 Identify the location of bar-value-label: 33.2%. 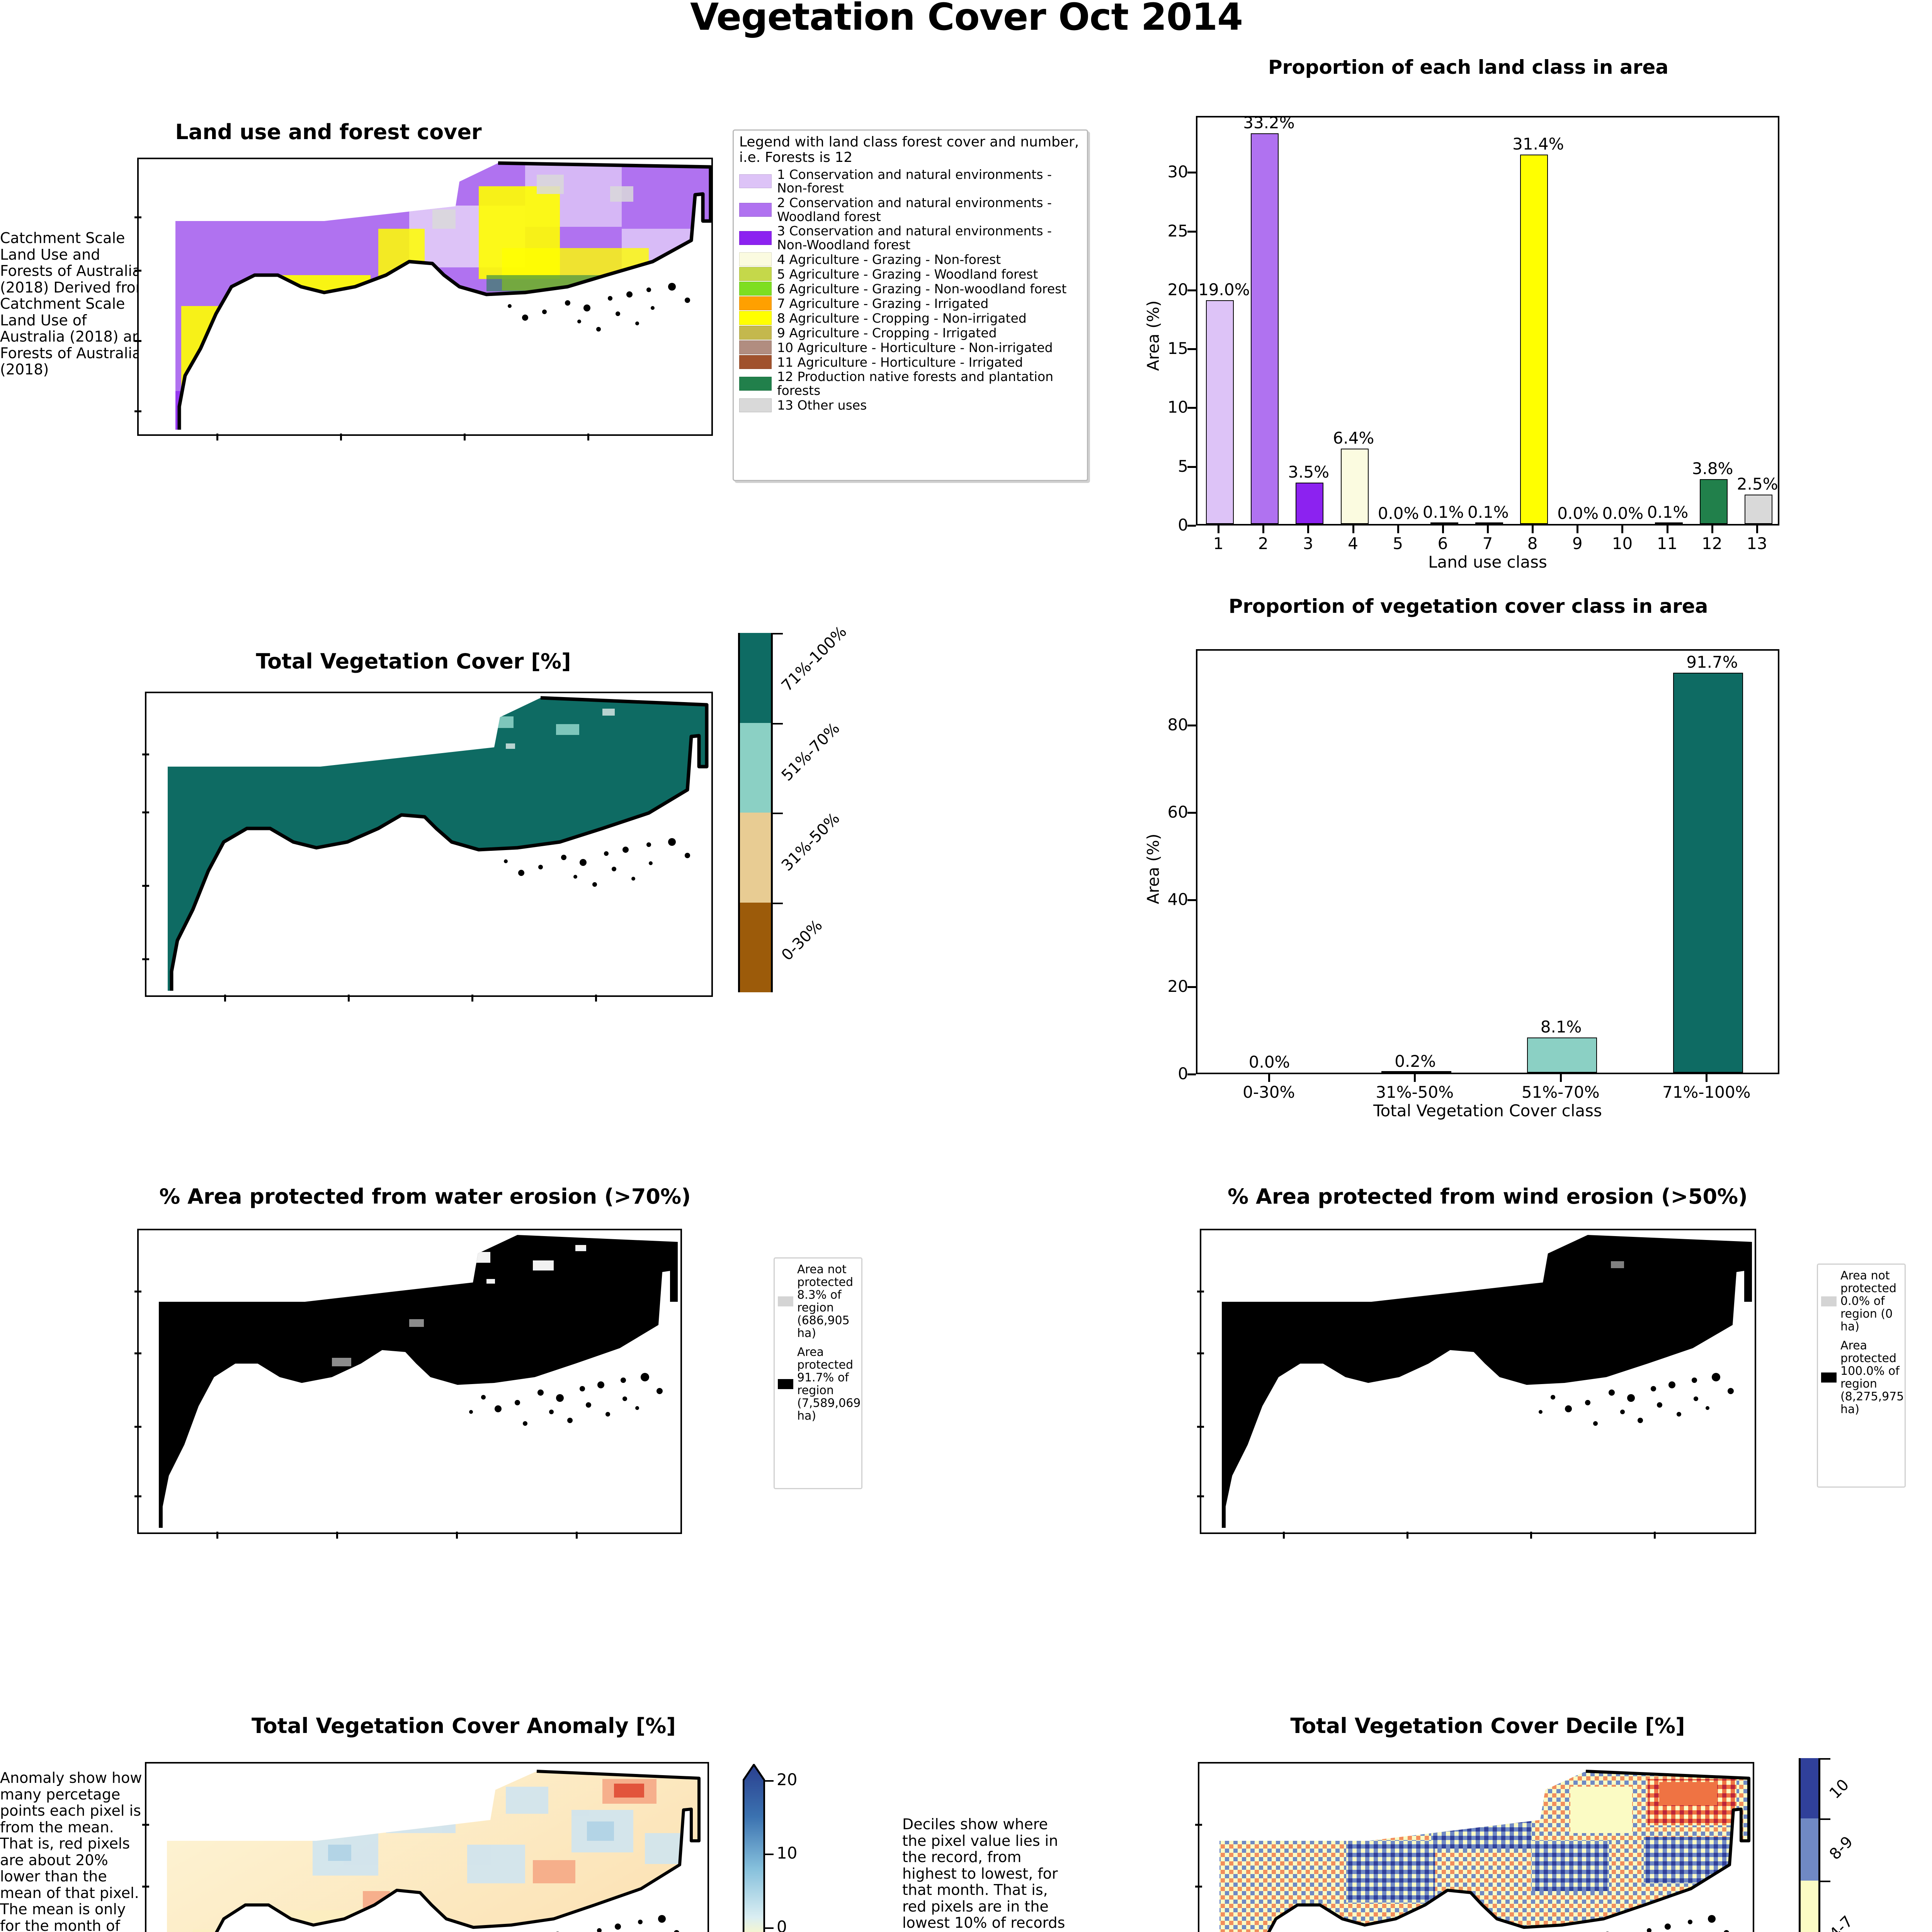
(1269, 122).